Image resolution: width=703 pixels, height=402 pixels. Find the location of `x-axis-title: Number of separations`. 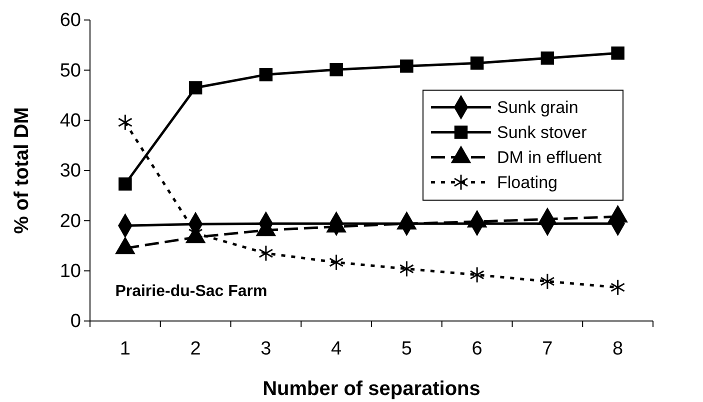

x-axis-title: Number of separations is located at coordinates (371, 389).